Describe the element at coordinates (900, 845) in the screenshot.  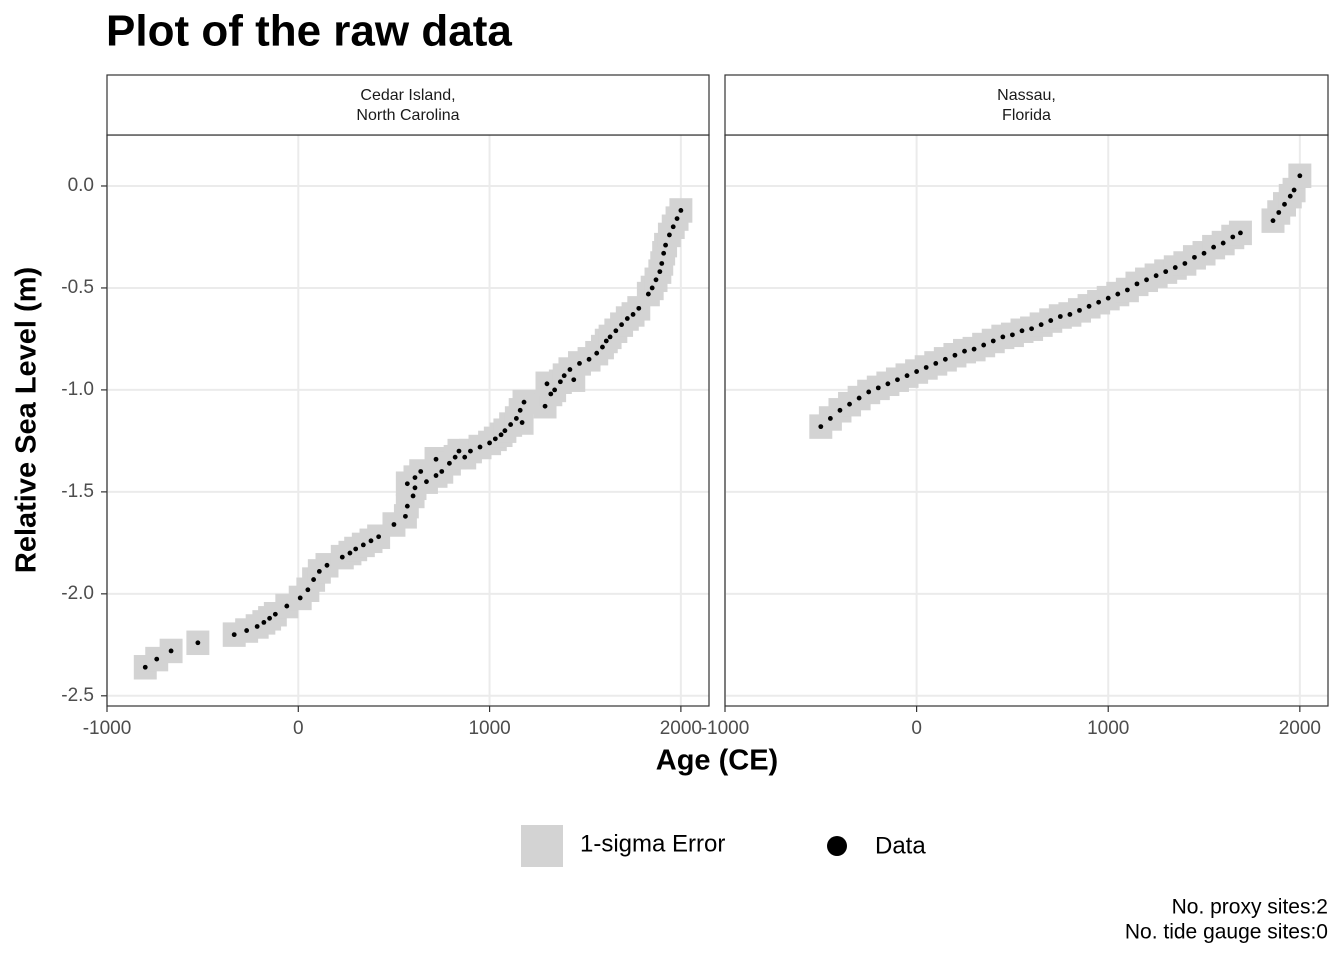
I see `legend-label: Data` at that location.